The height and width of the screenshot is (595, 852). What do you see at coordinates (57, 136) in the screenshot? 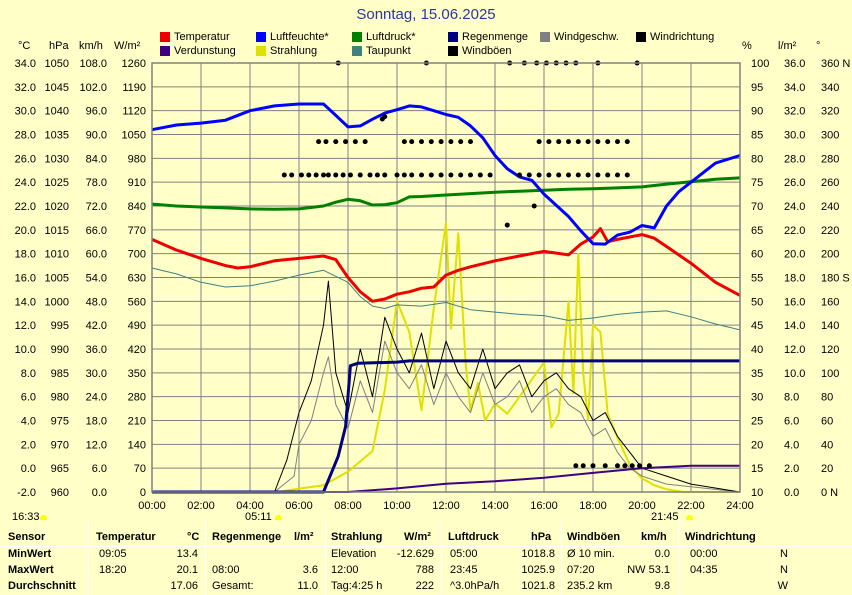
I see `tick-label-hpa: 1035` at bounding box center [57, 136].